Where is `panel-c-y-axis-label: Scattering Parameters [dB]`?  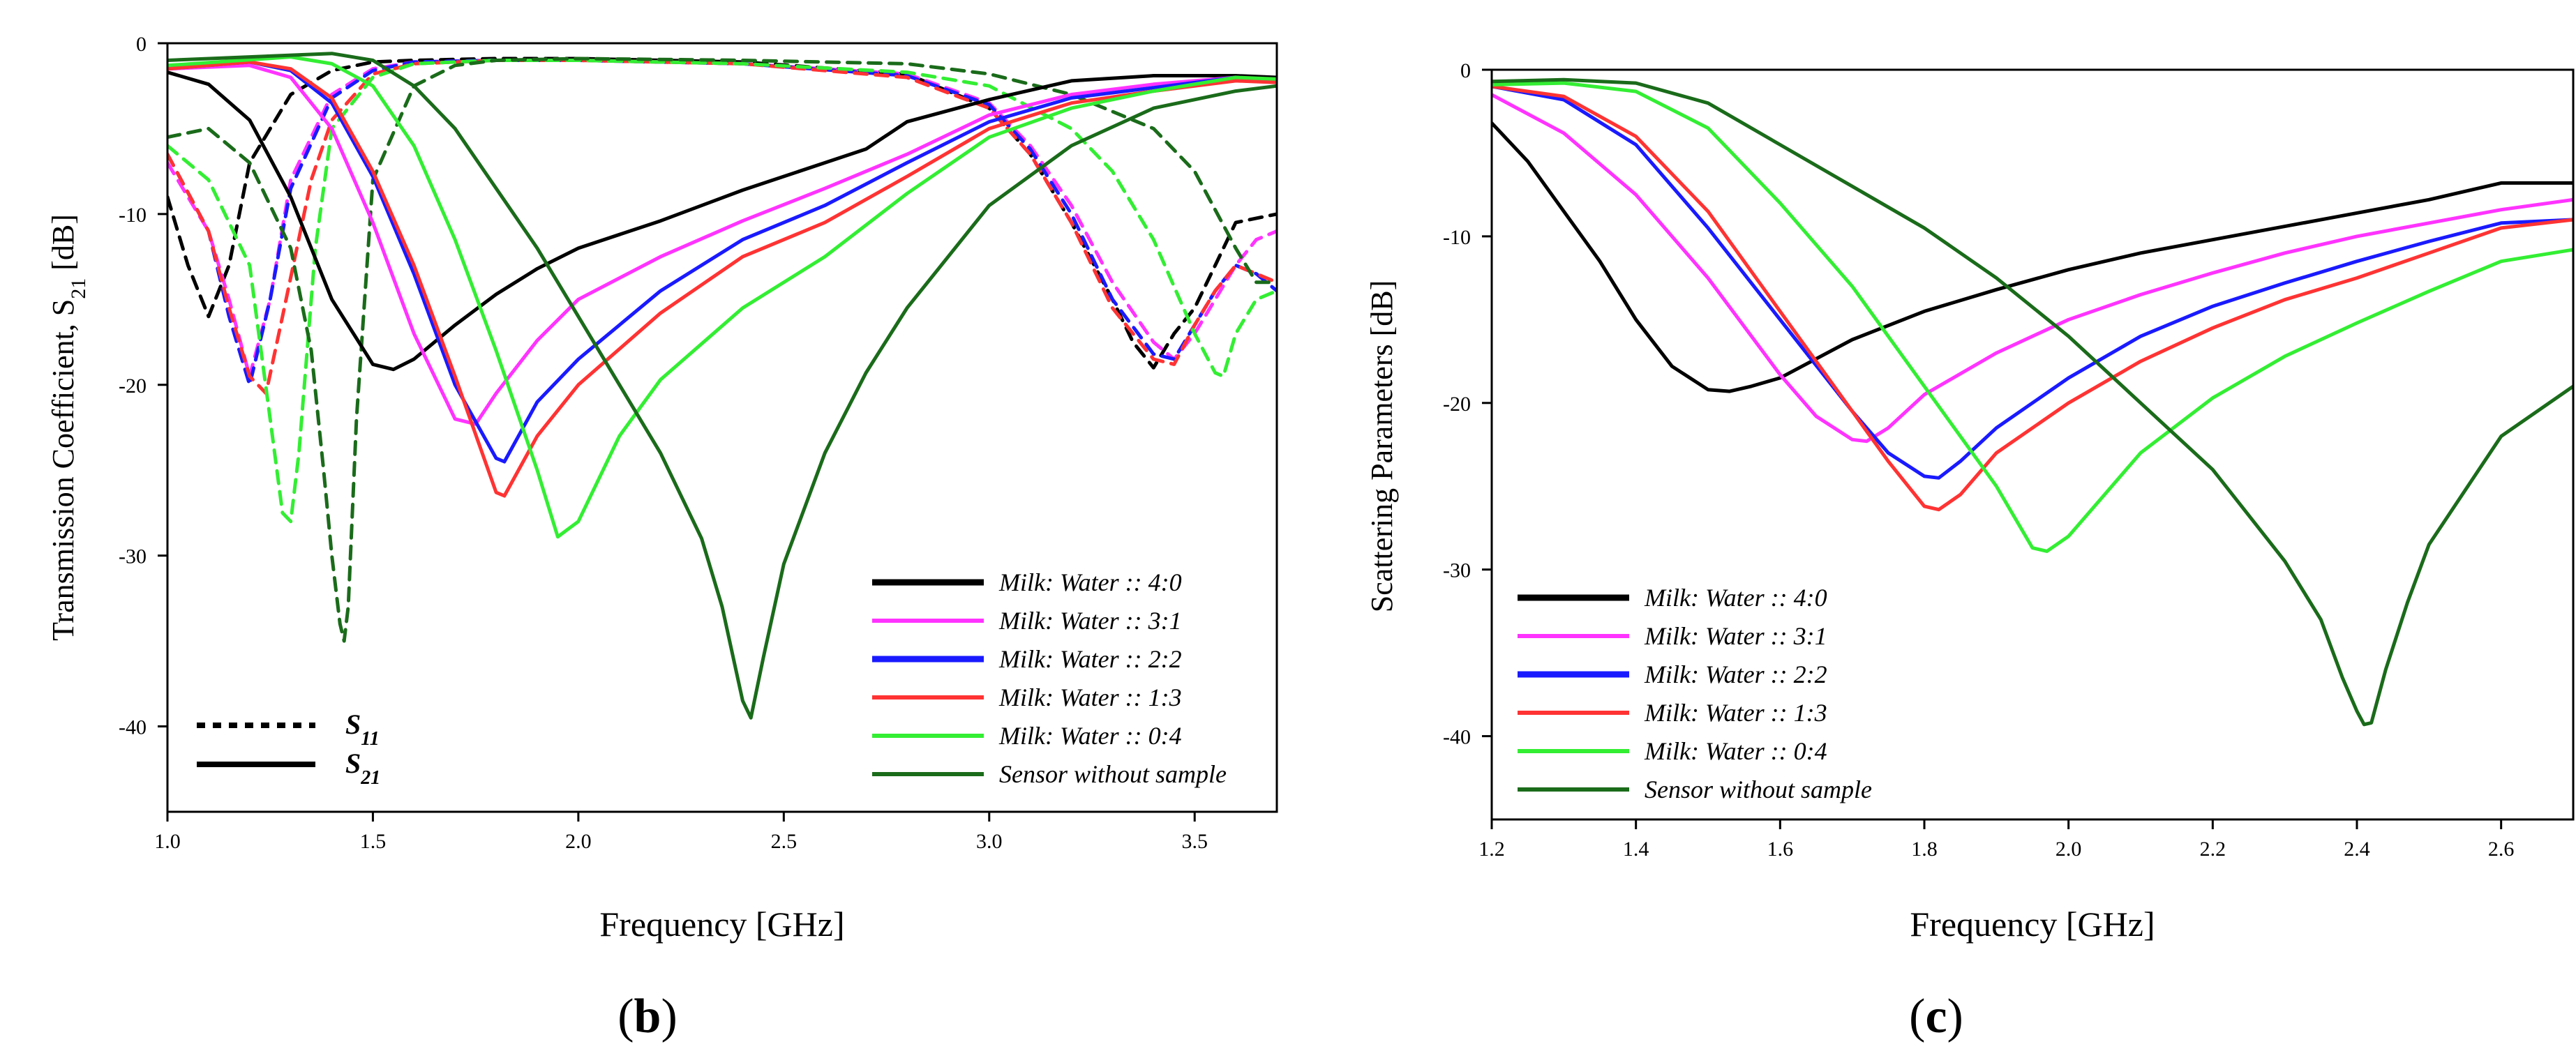
panel-c-y-axis-label: Scattering Parameters [dB] is located at coordinates (1382, 446).